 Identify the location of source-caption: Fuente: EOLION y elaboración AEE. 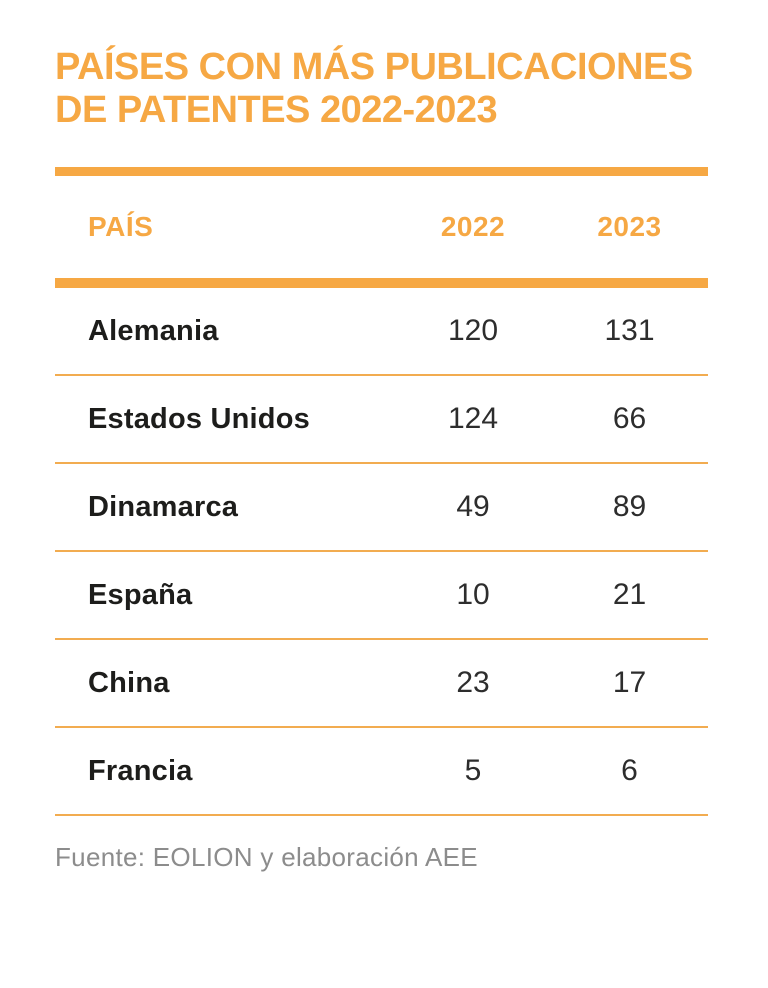
(266, 857).